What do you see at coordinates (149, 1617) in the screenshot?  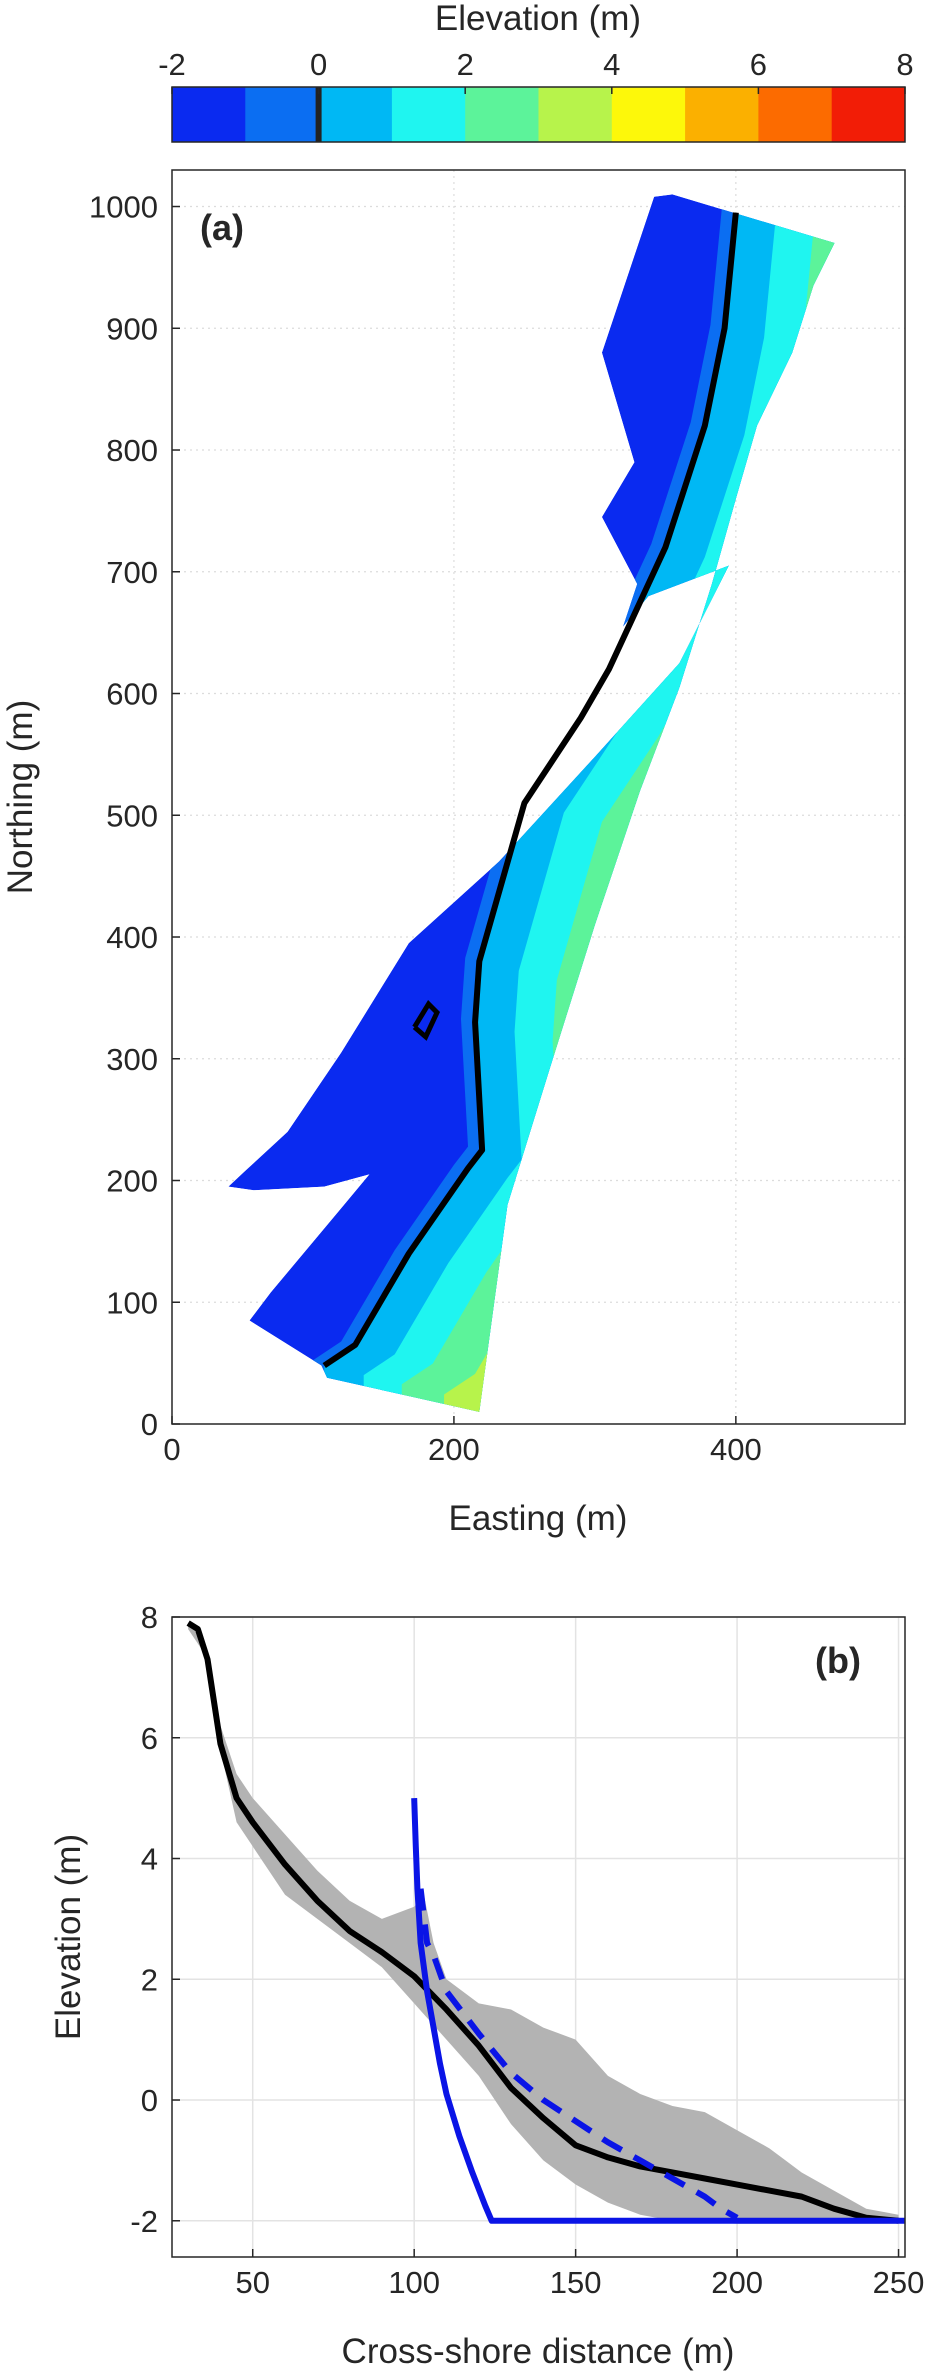 I see `y-tick-label: 8` at bounding box center [149, 1617].